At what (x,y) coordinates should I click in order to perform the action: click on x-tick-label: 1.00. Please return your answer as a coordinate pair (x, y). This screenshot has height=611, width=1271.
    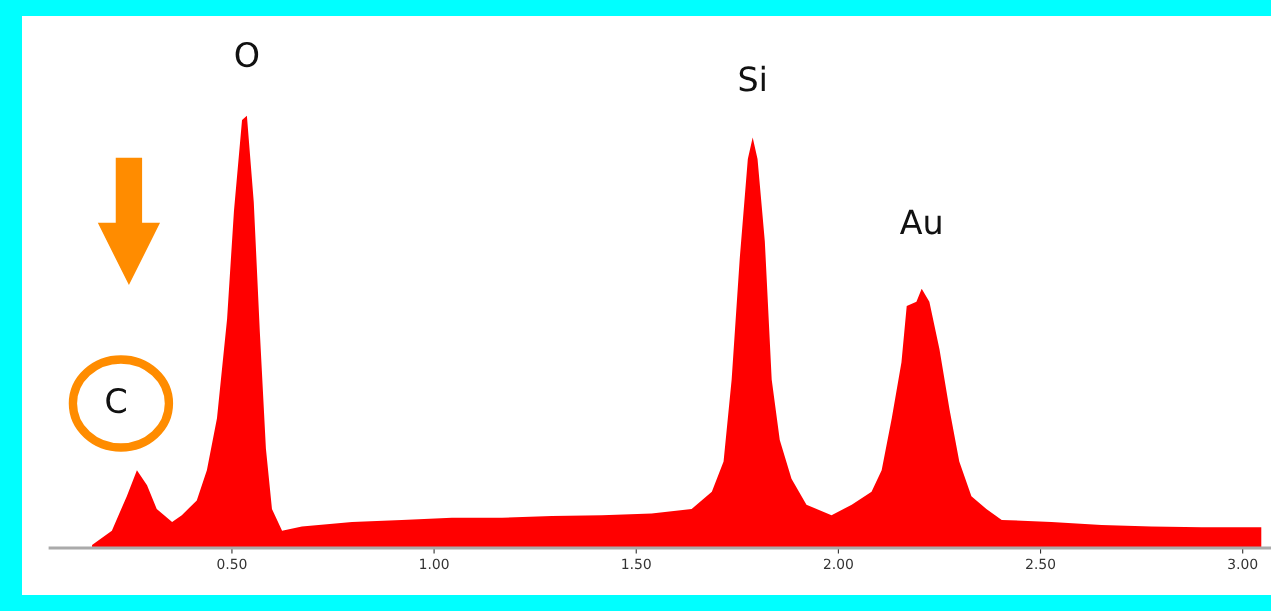
    Looking at the image, I should click on (434, 564).